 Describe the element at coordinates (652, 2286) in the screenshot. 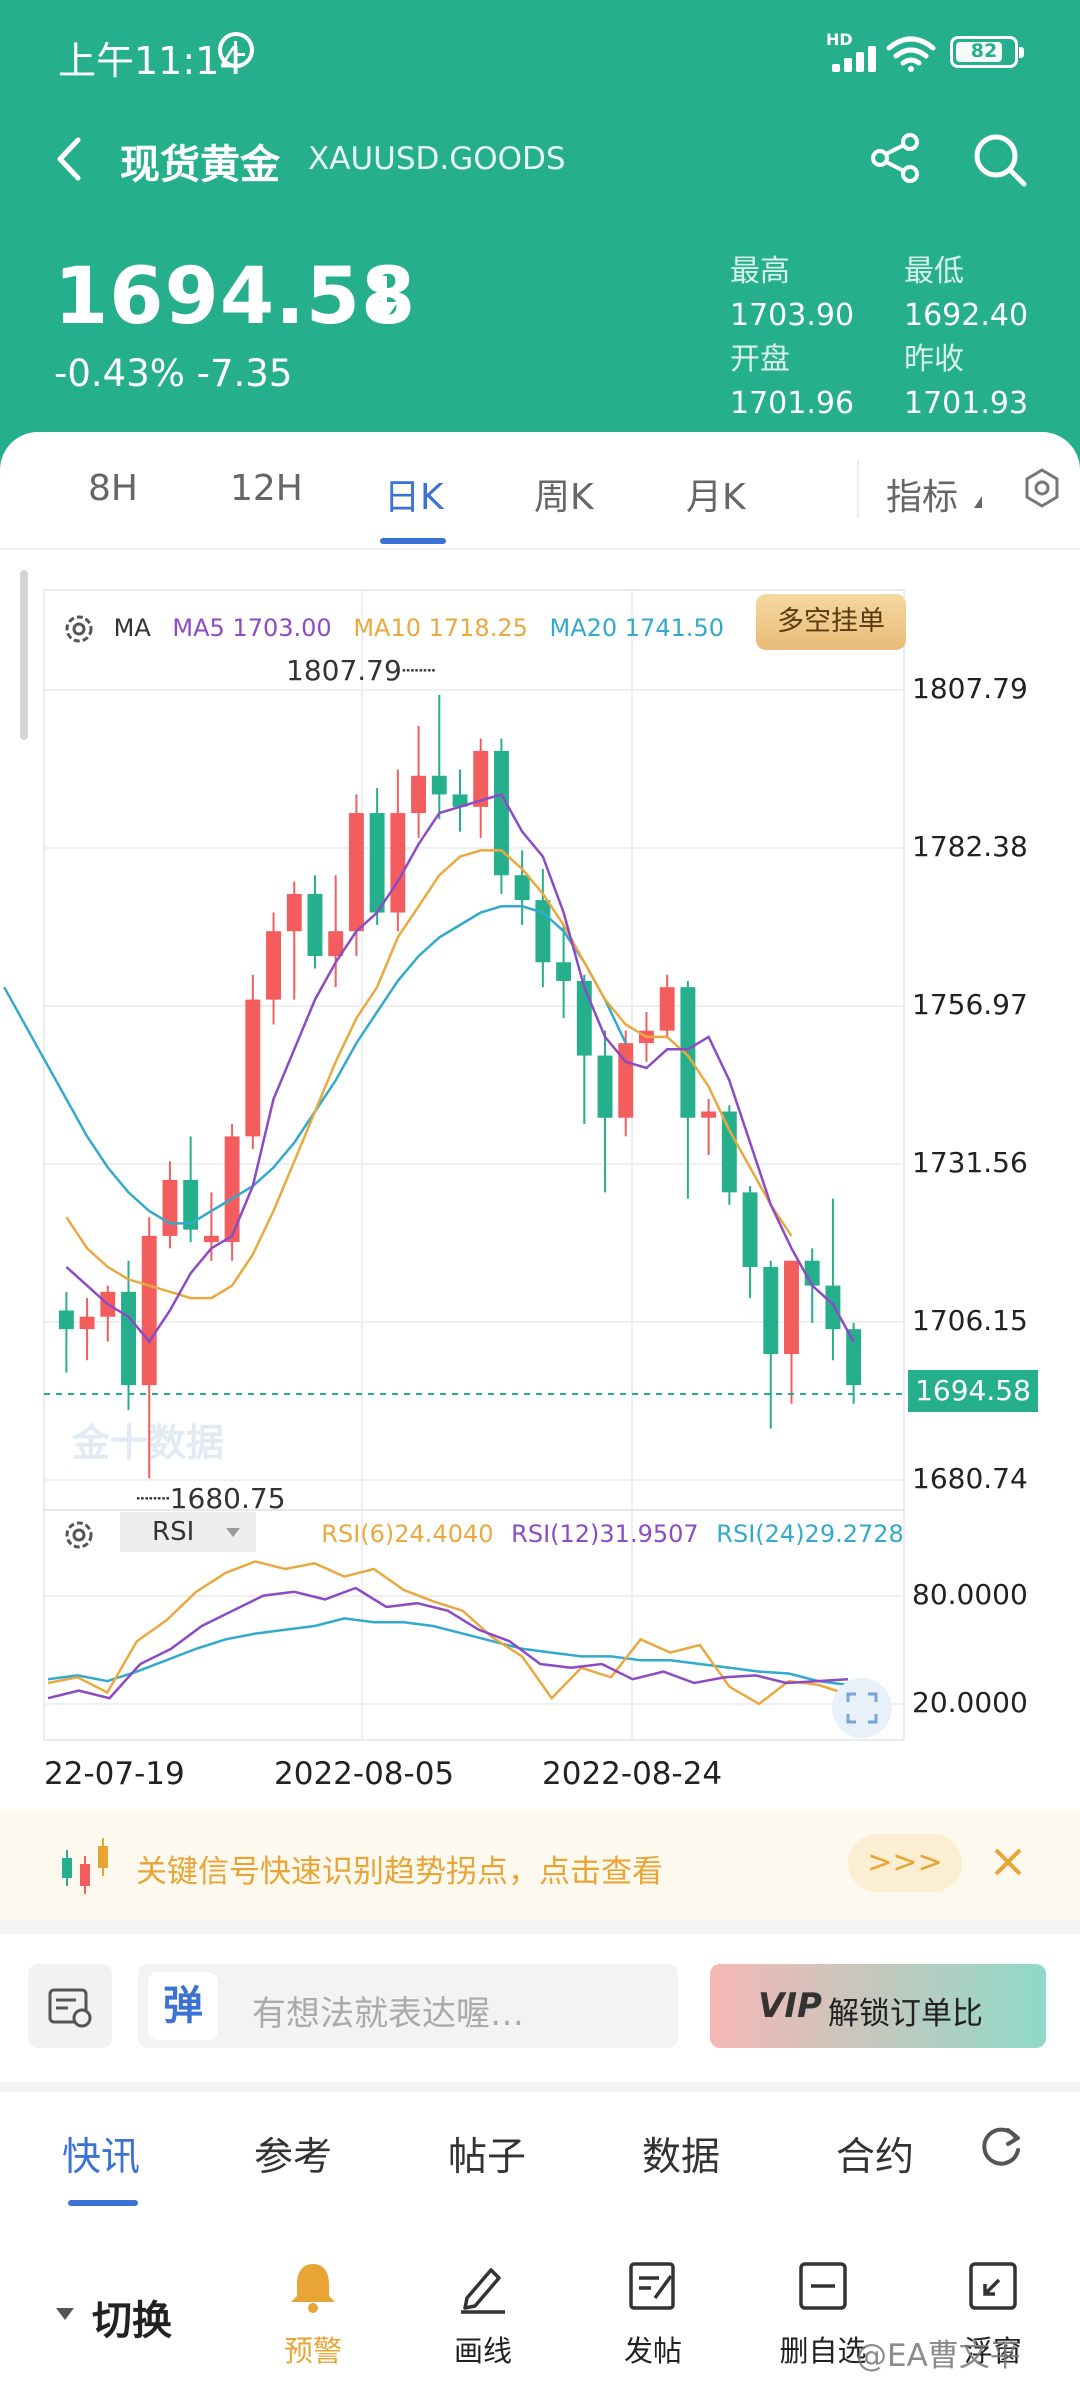

I see `post-icon` at that location.